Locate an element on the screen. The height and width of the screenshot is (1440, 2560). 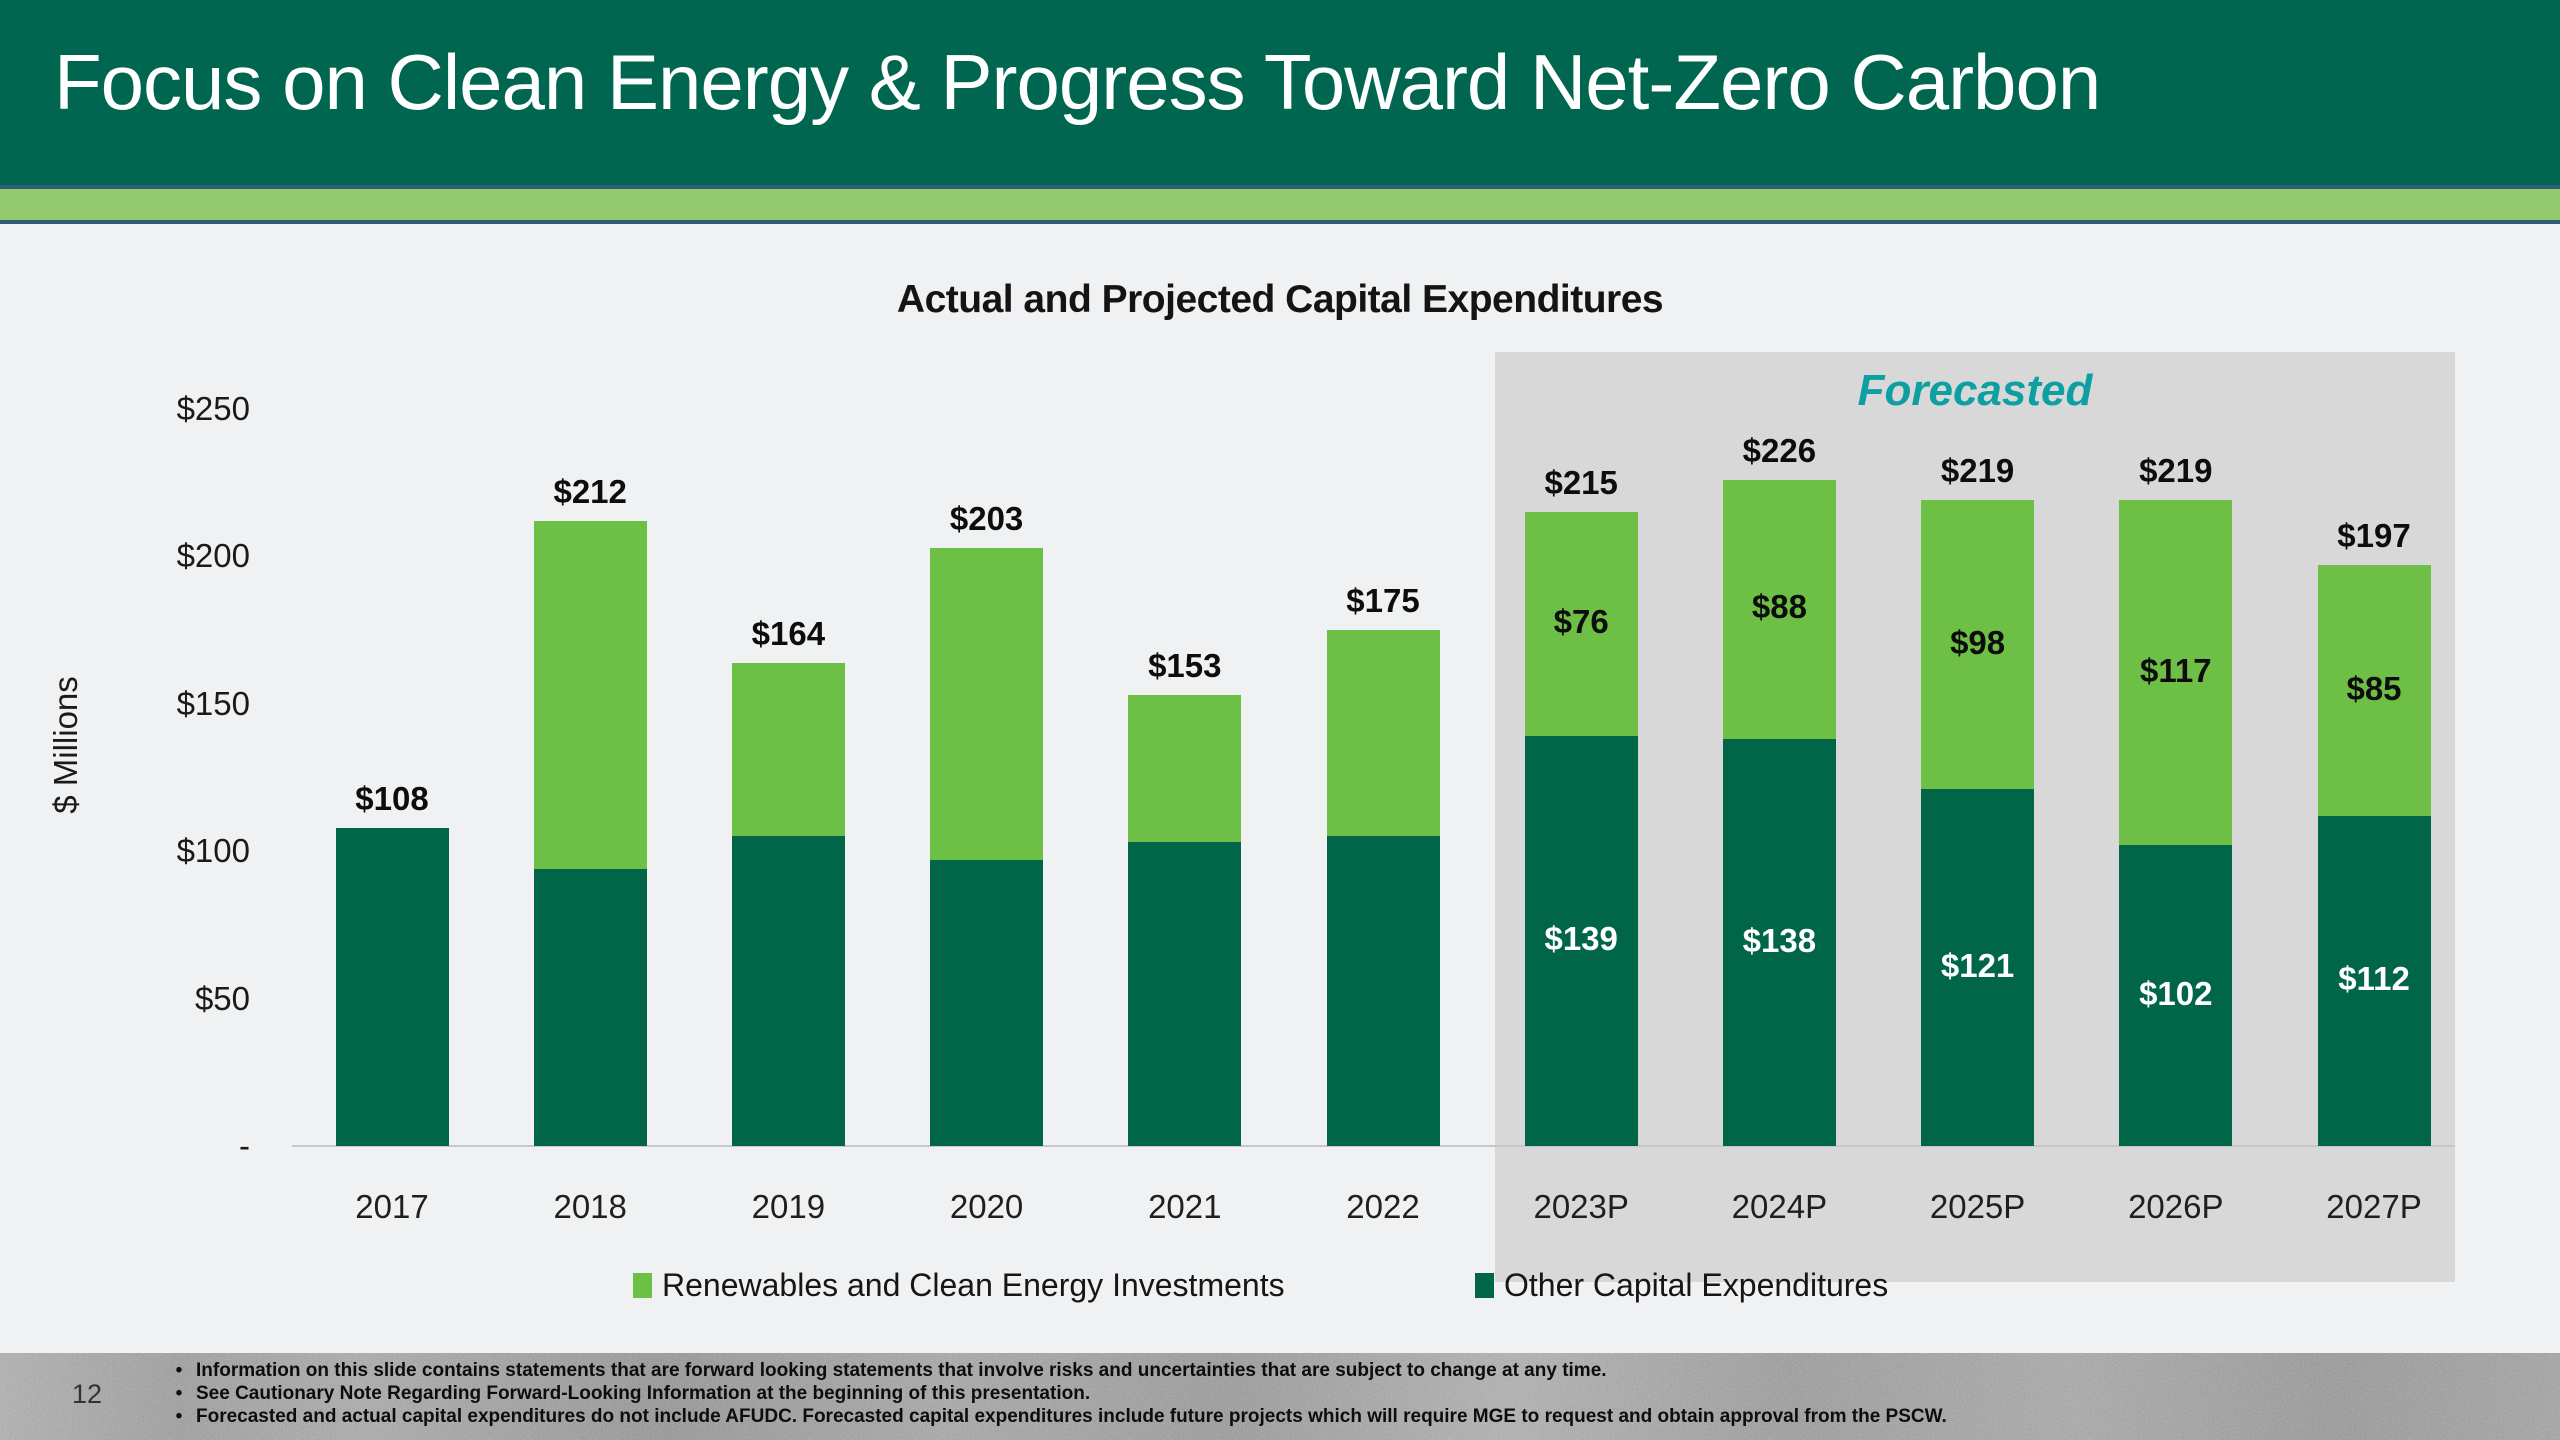
segment-value-other-2024P: $138 is located at coordinates (1779, 940).